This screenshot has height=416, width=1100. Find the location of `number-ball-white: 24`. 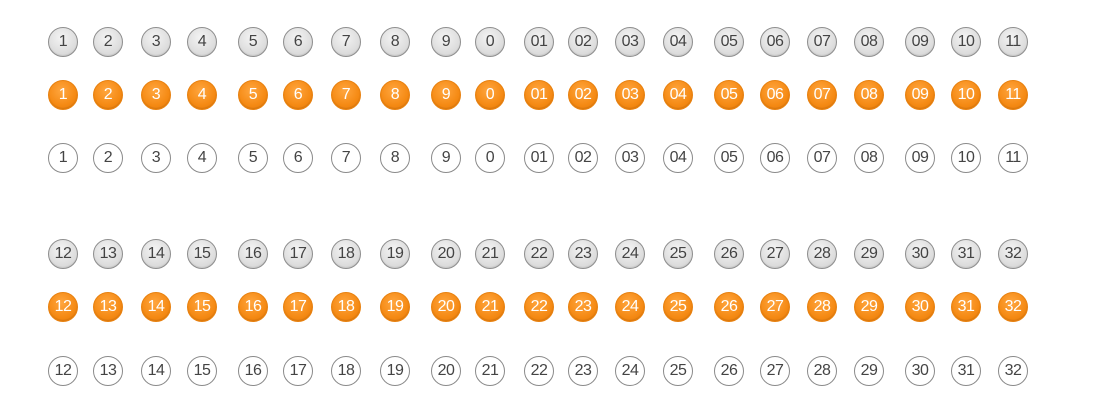

number-ball-white: 24 is located at coordinates (630, 371).